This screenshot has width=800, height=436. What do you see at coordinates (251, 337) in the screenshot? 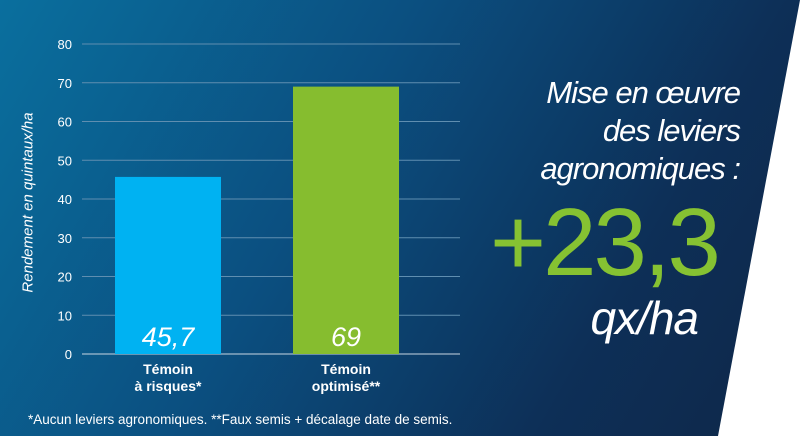
I see `bar-value-labels: 45,7 69` at bounding box center [251, 337].